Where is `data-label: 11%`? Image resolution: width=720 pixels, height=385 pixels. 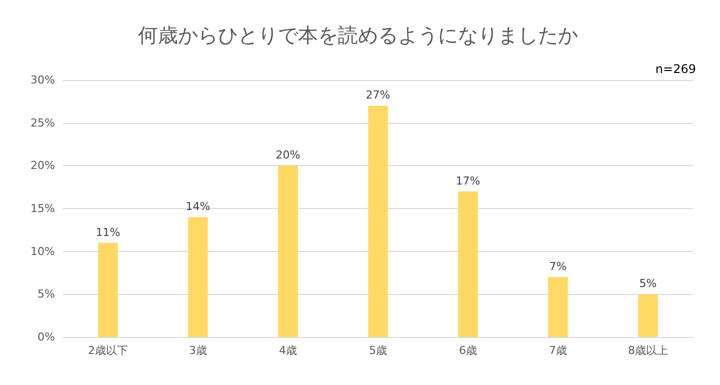 data-label: 11% is located at coordinates (108, 232).